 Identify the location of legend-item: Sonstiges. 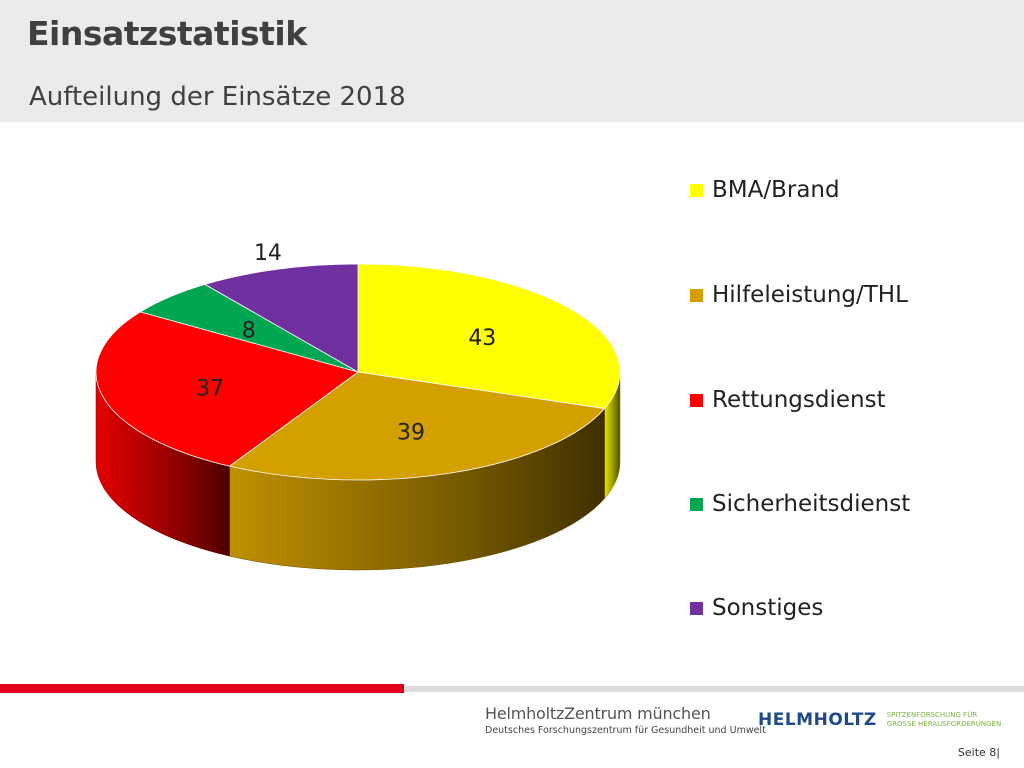
(756, 608).